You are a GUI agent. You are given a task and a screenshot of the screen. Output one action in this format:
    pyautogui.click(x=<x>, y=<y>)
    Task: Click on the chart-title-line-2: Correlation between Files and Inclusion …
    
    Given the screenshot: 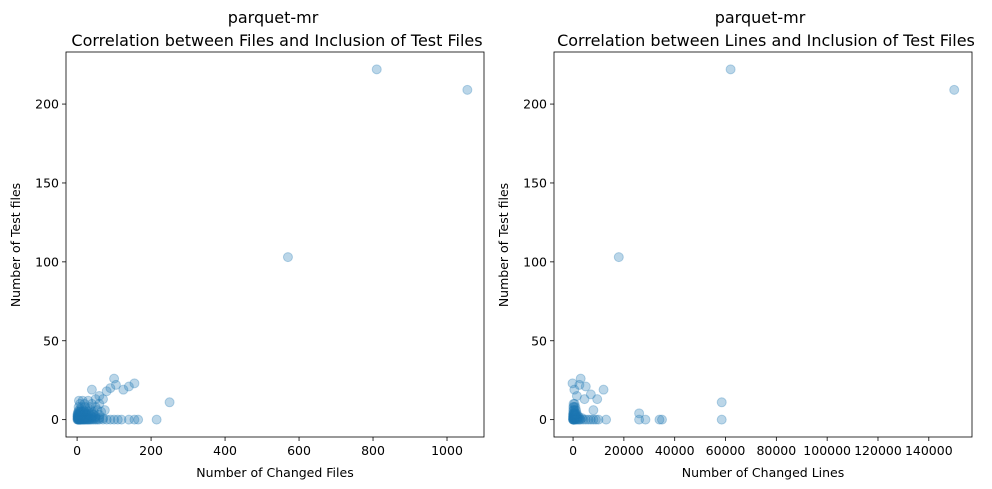 What is the action you would take?
    pyautogui.click(x=276, y=40)
    